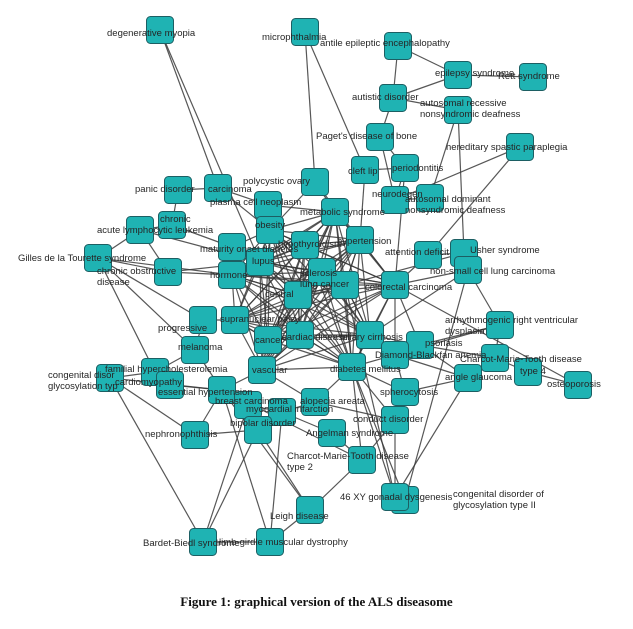  Describe the element at coordinates (395, 420) in the screenshot. I see `node-conduct` at that location.